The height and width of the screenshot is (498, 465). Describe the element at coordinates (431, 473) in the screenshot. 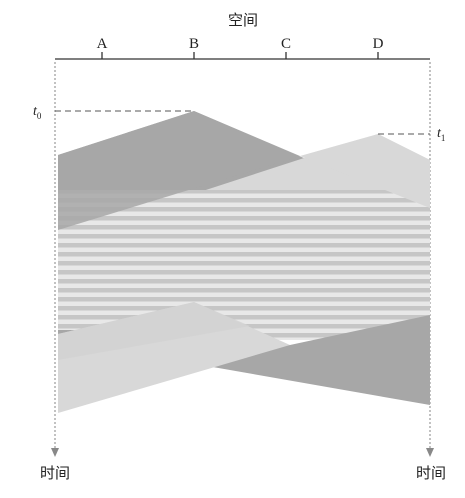

I see `time-axis-label-right: 时间` at that location.